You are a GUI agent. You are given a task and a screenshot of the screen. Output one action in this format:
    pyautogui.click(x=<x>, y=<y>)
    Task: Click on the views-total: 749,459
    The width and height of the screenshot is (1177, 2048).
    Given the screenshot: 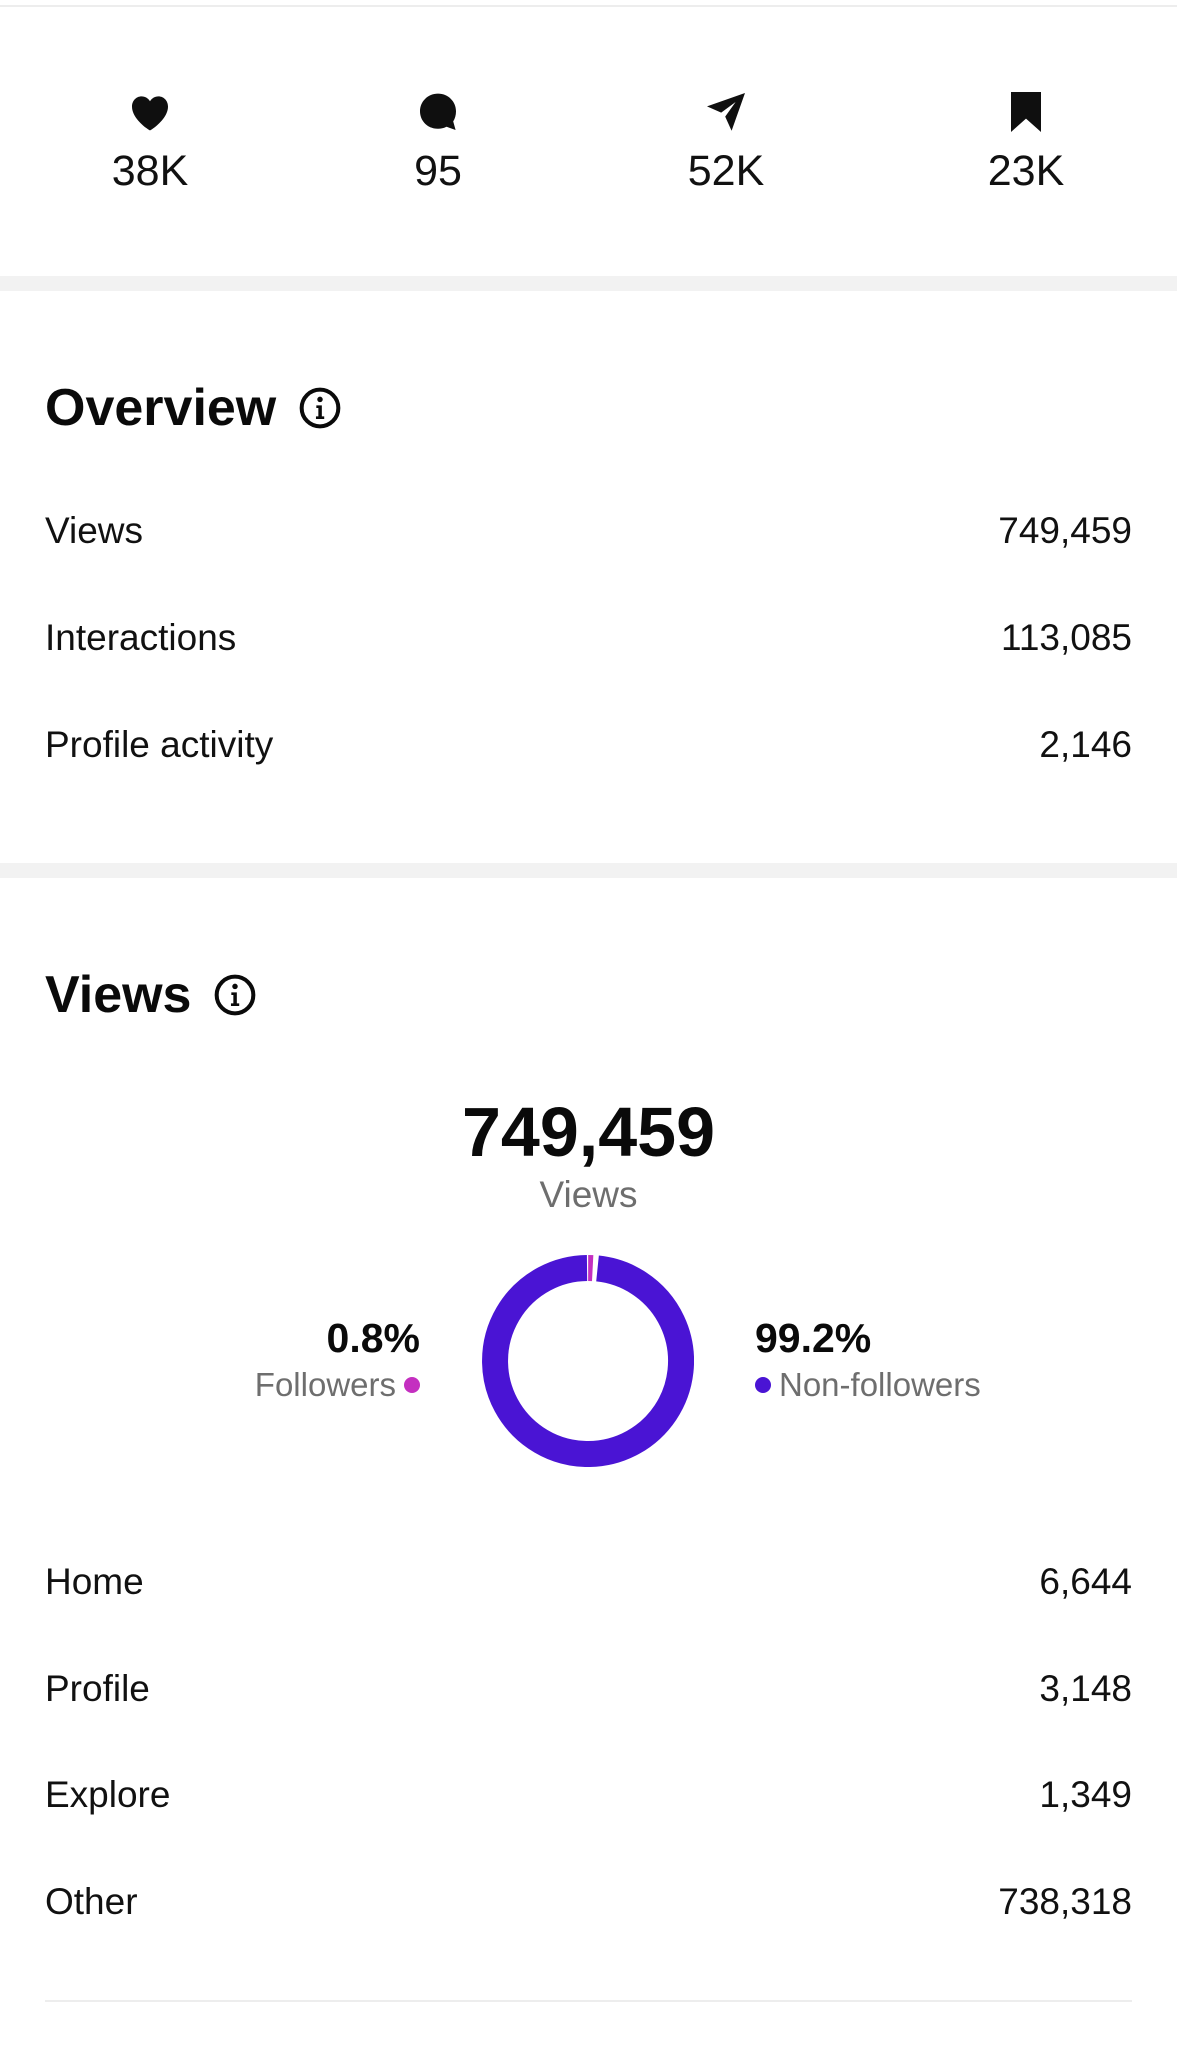 What is the action you would take?
    pyautogui.click(x=588, y=1132)
    